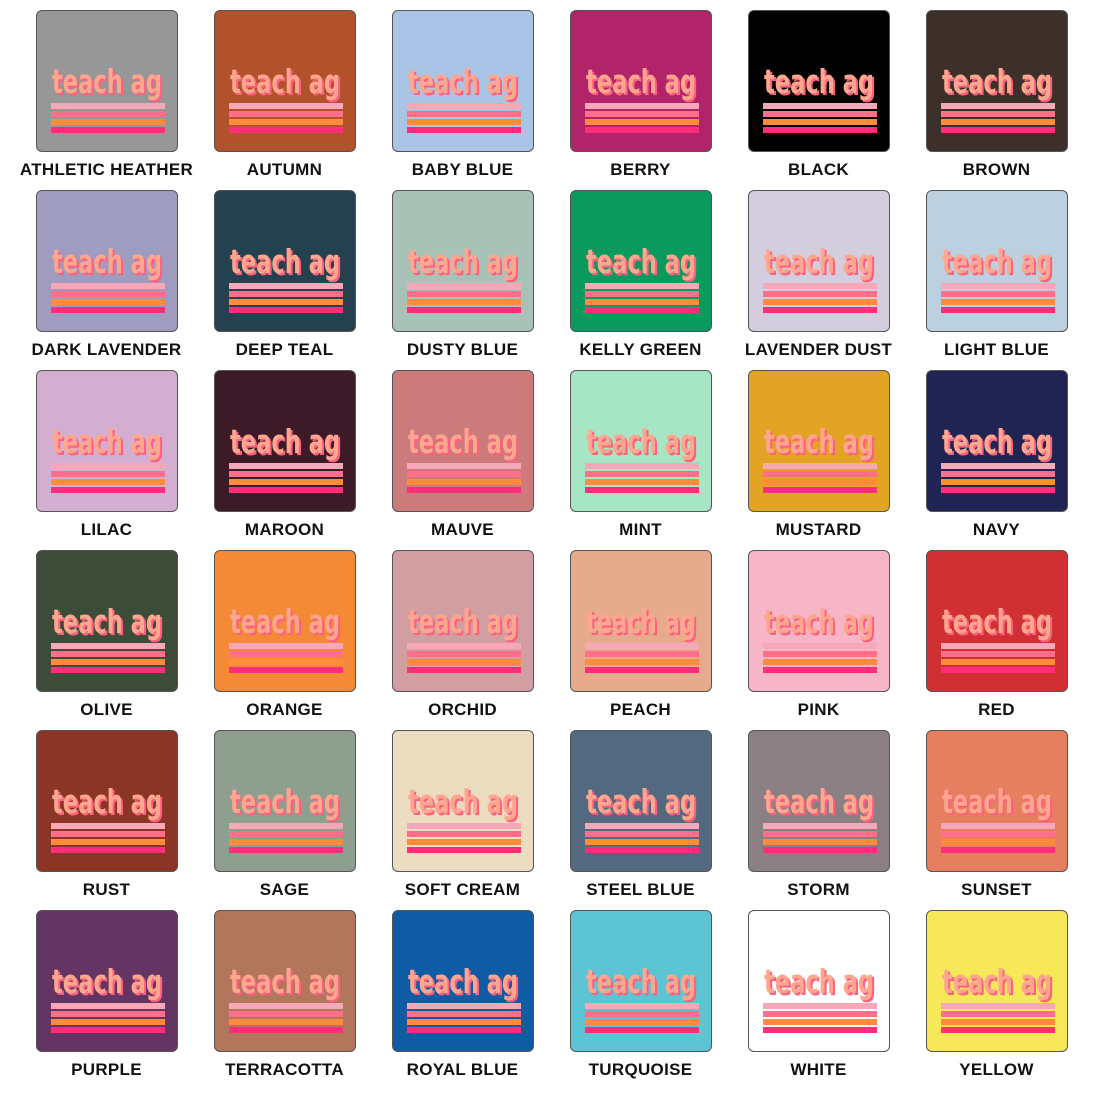  What do you see at coordinates (818, 81) in the screenshot?
I see `color-swatch-black: teach ag teach ag` at bounding box center [818, 81].